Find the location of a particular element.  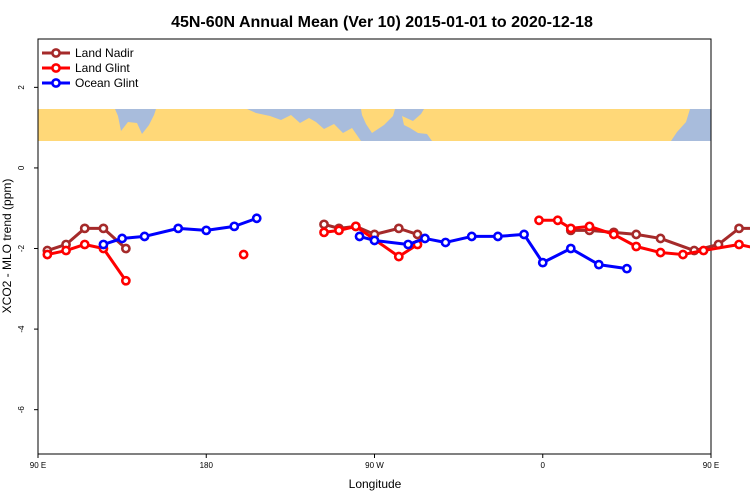

legend-label: Ocean Glint is located at coordinates (107, 83).